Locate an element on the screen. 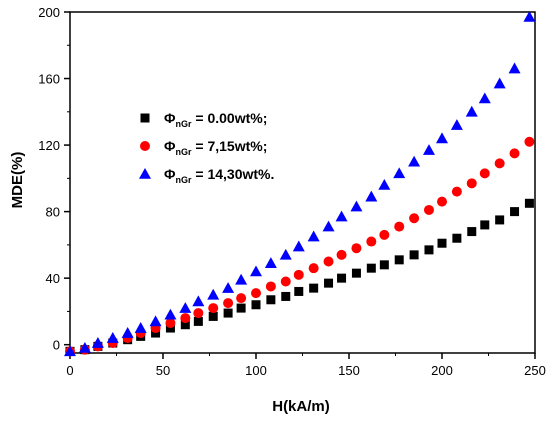  legend-entry: ΦnGr = 0.00wt%; is located at coordinates (203, 119).